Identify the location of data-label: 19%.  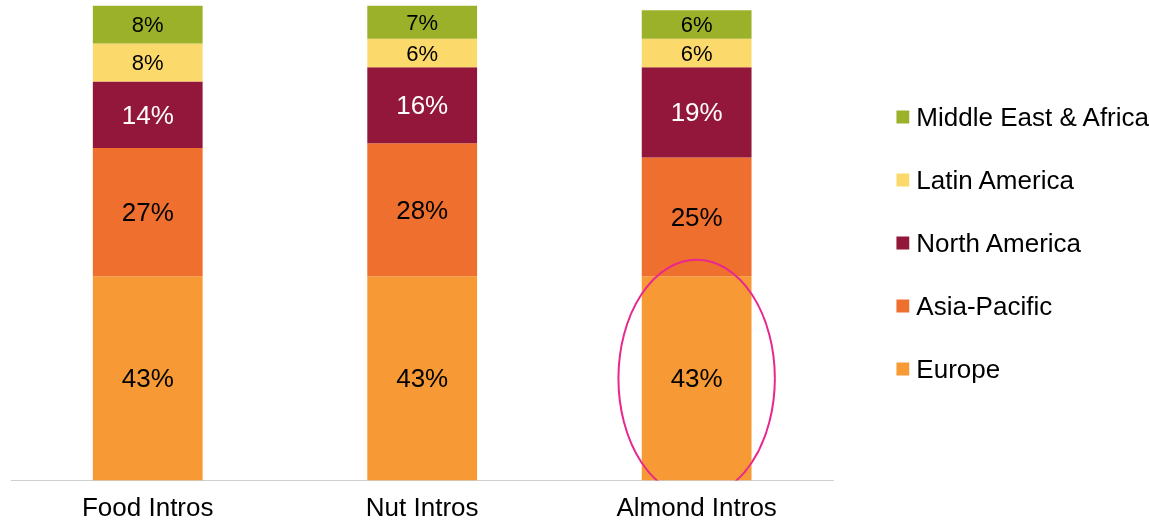
(696, 112).